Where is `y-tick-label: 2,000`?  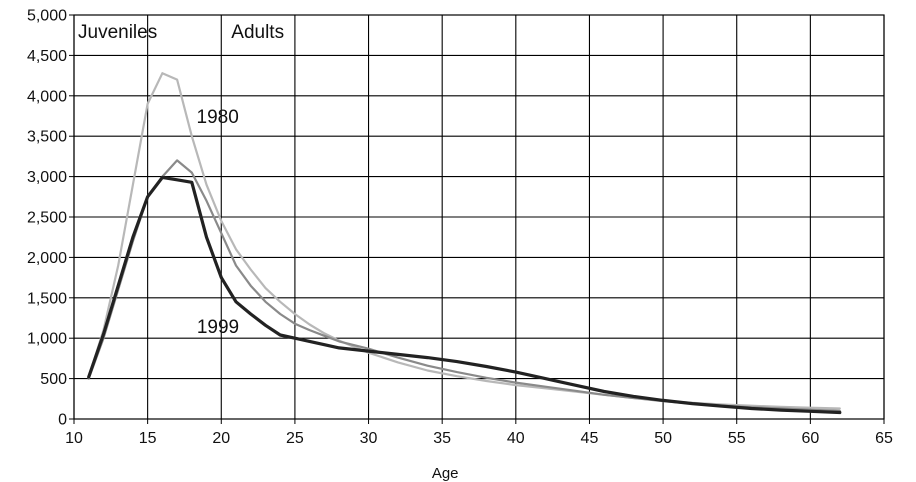 y-tick-label: 2,000 is located at coordinates (47, 258).